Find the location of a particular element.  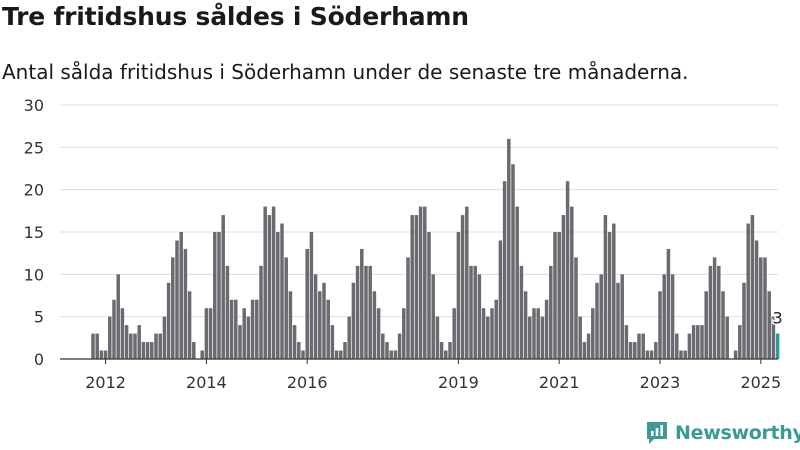

newsworthy-logo-text: Newsworthy is located at coordinates (737, 433).